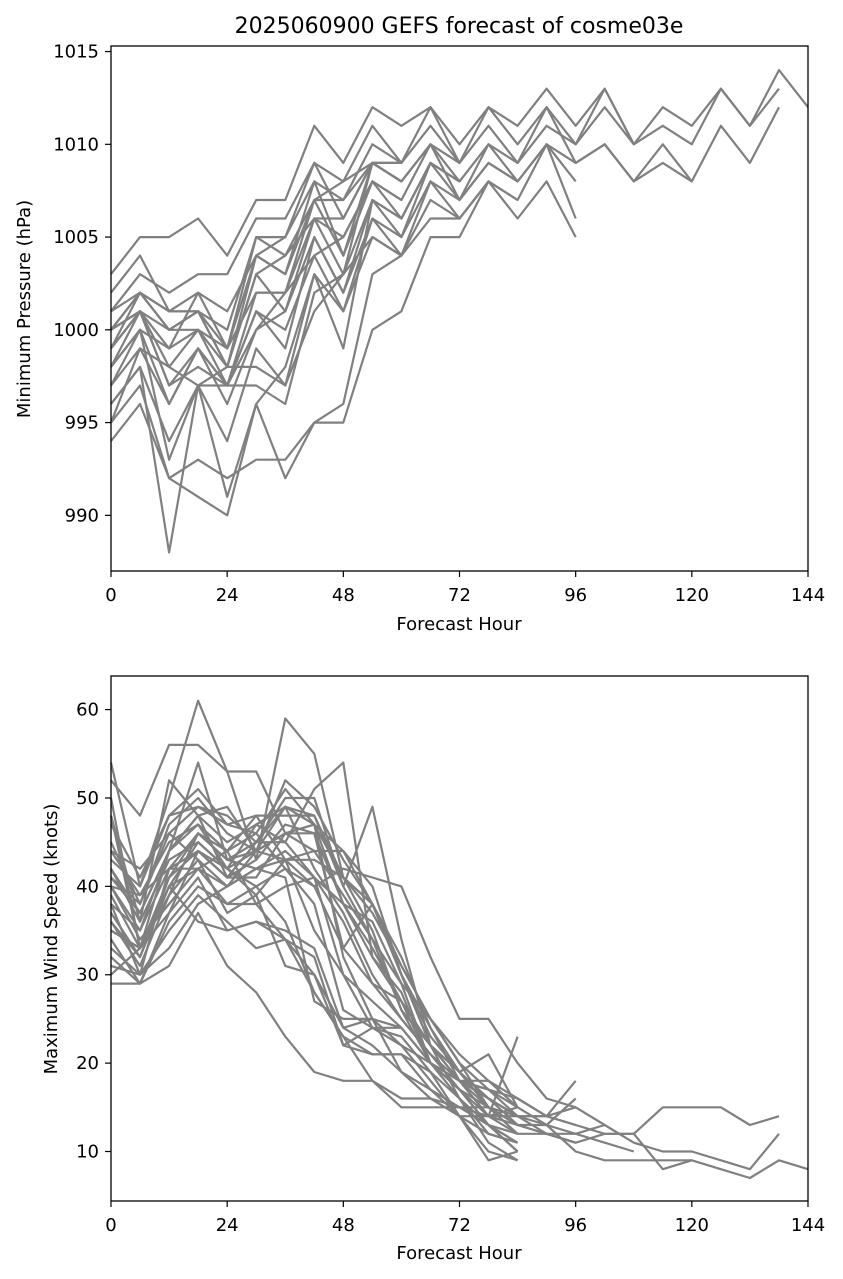 Image resolution: width=843 pixels, height=1279 pixels. What do you see at coordinates (692, 595) in the screenshot?
I see `pressure-x-tick-label: 120` at bounding box center [692, 595].